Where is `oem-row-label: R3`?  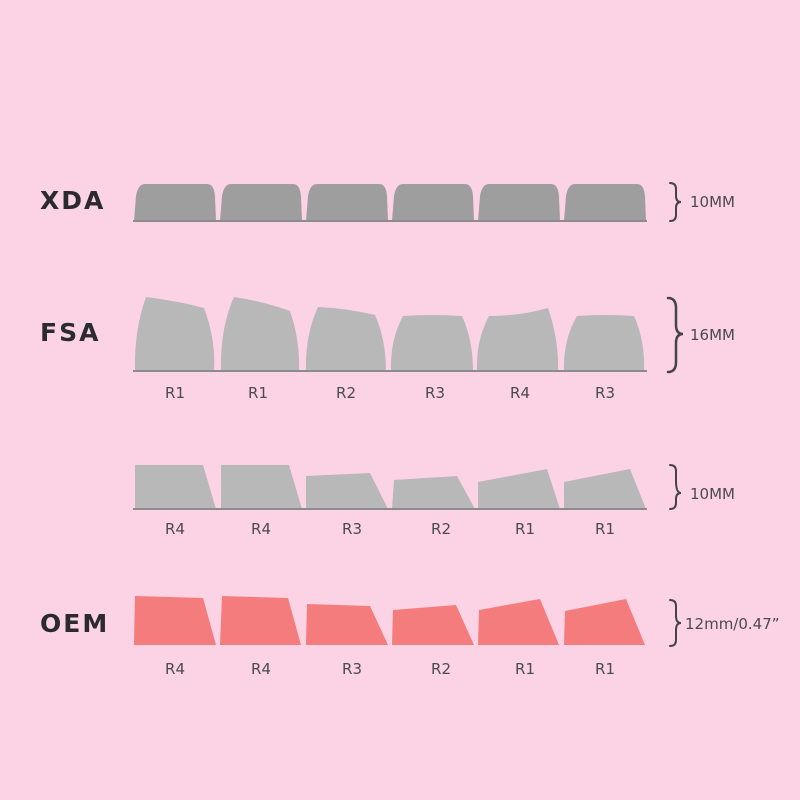
oem-row-label: R3 is located at coordinates (352, 669).